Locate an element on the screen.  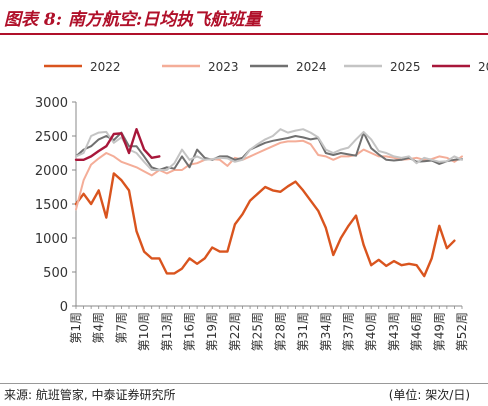
y-tick-label: 500 is located at coordinates (55, 273).